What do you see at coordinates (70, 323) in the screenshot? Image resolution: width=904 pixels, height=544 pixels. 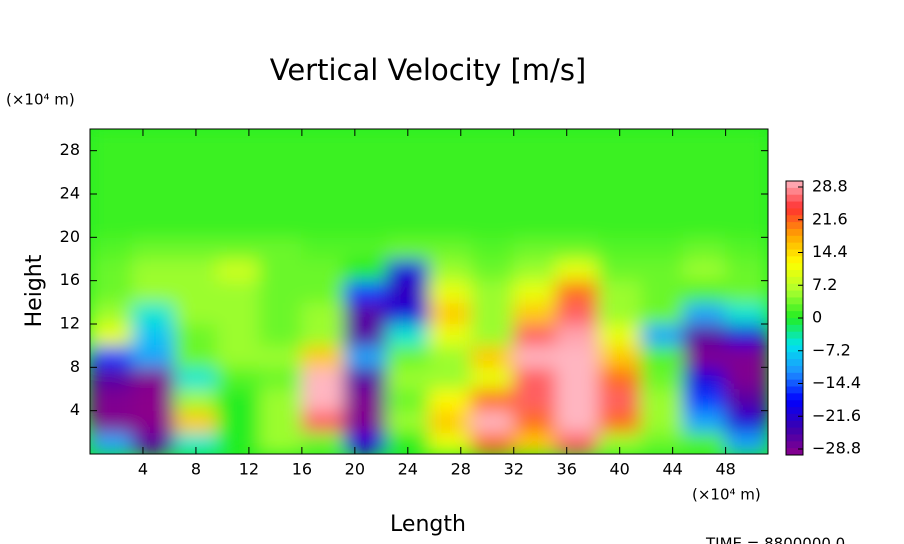 I see `y-tick-label: 12` at bounding box center [70, 323].